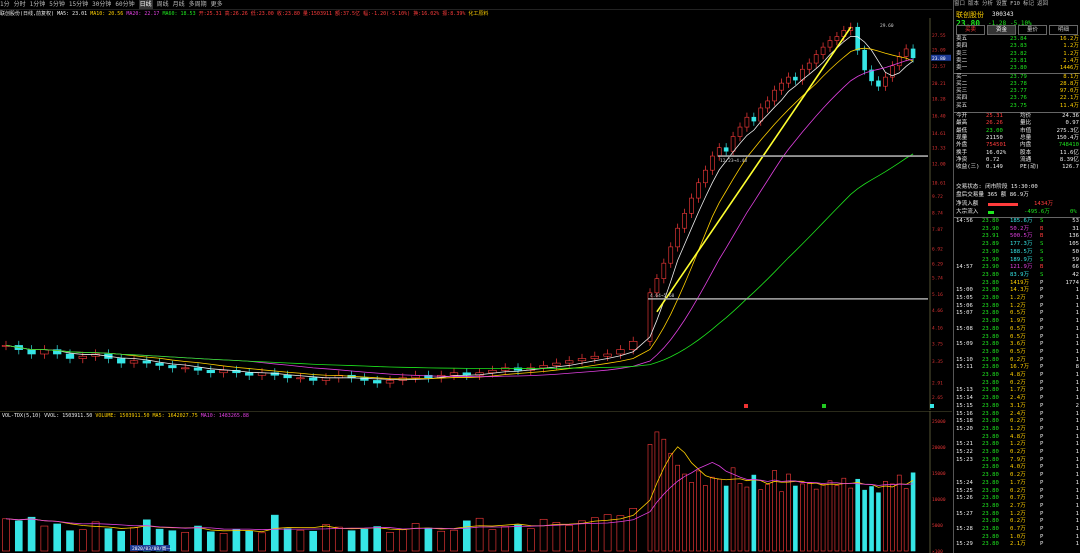 The image size is (1080, 553). What do you see at coordinates (1017, 98) in the screenshot?
I see `orderbook-row: 买四 23.76 22.1万` at bounding box center [1017, 98].